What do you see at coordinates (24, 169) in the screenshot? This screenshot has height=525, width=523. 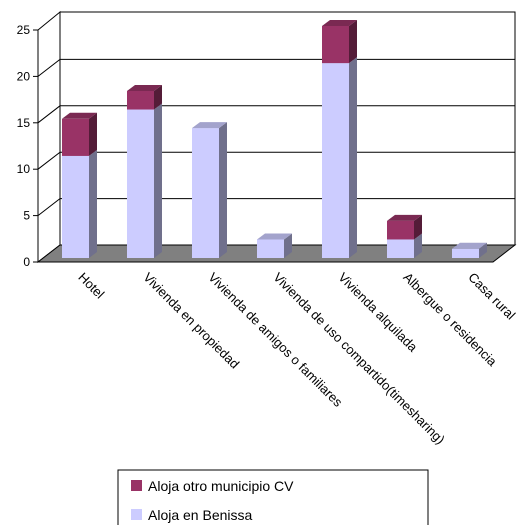 I see `y-tick-label: 10` at bounding box center [24, 169].